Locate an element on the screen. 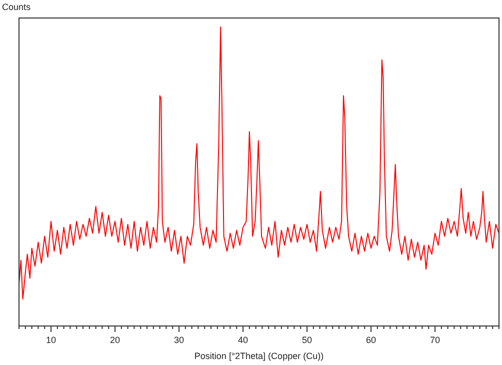 This screenshot has width=502, height=365. x-tick-label: 60 is located at coordinates (371, 340).